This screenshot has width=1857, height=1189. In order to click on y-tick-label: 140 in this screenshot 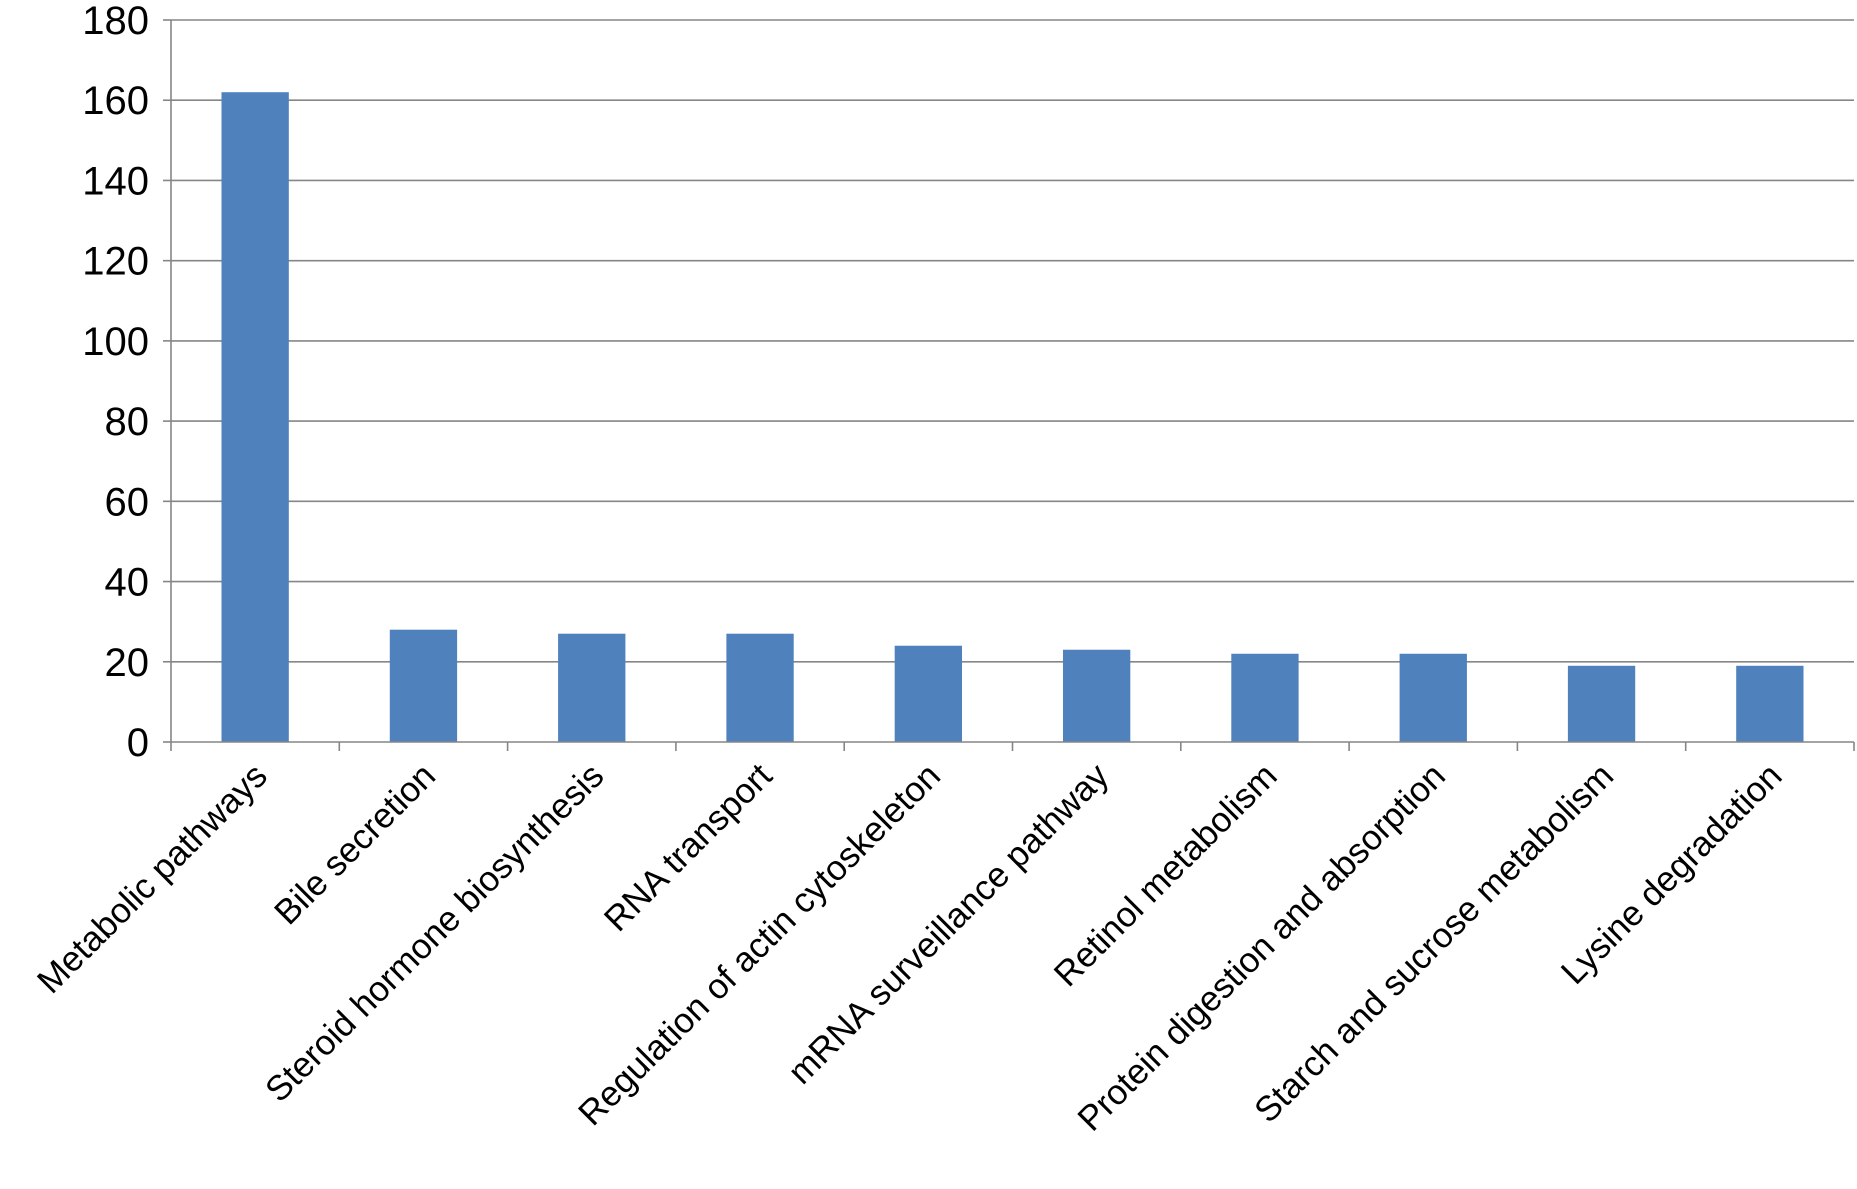, I will do `click(115, 181)`.